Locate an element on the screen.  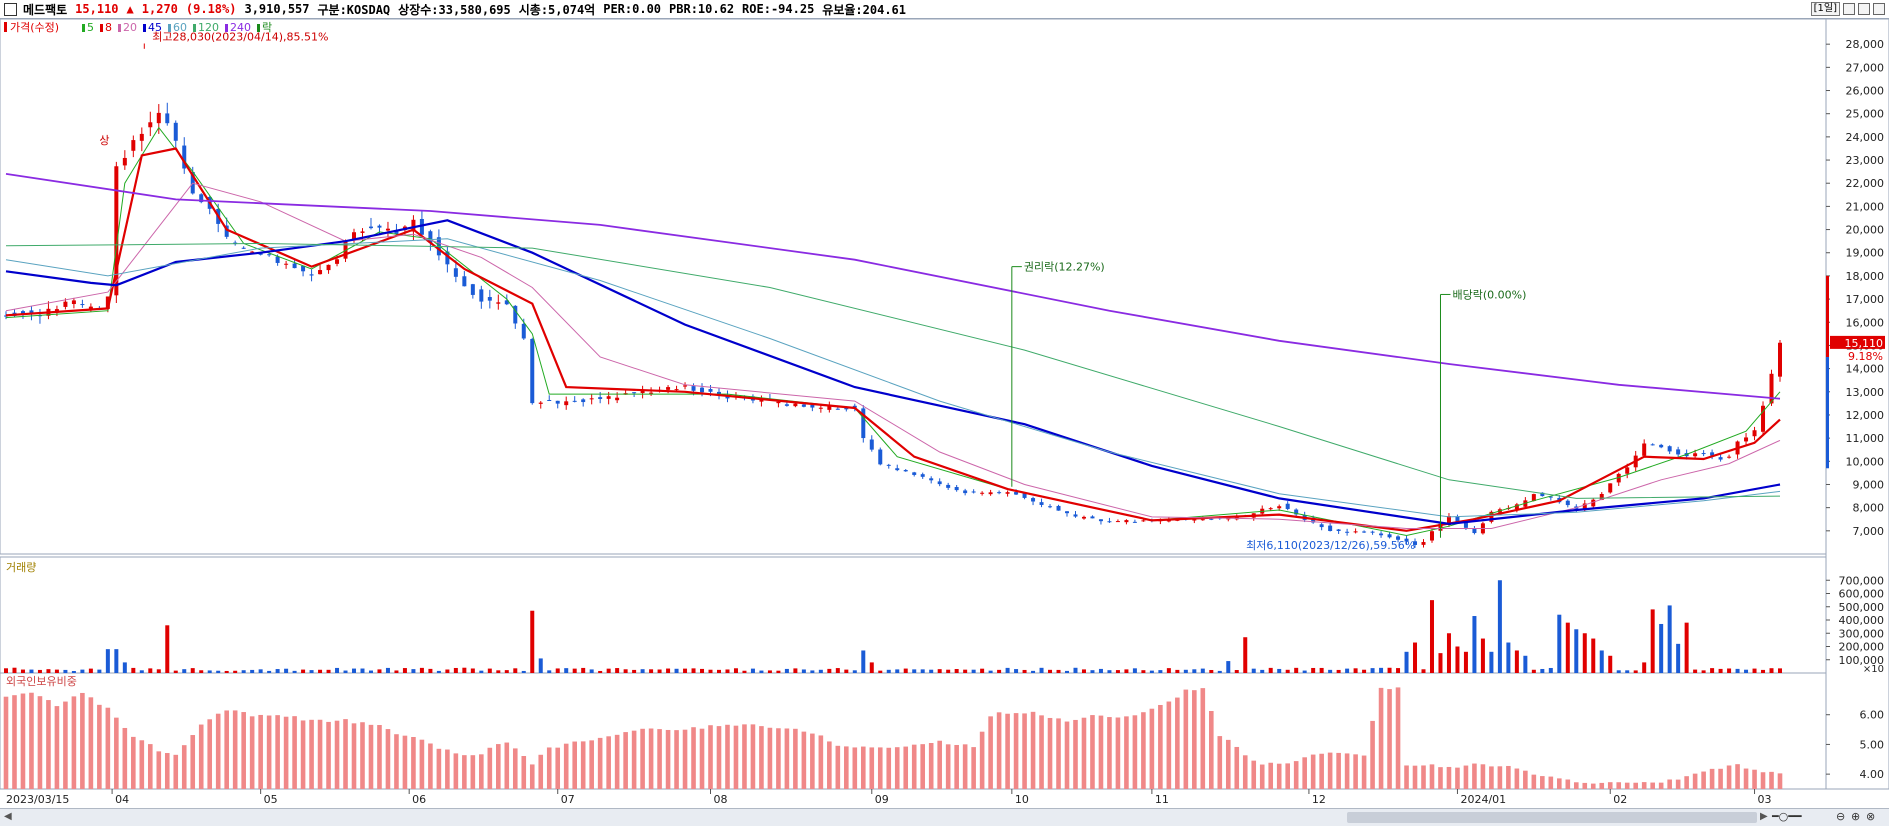
horizontal-scrollbar: ◀ ▶ ━○━━ ⊖ ⊕ ⊗ is located at coordinates (944, 817).